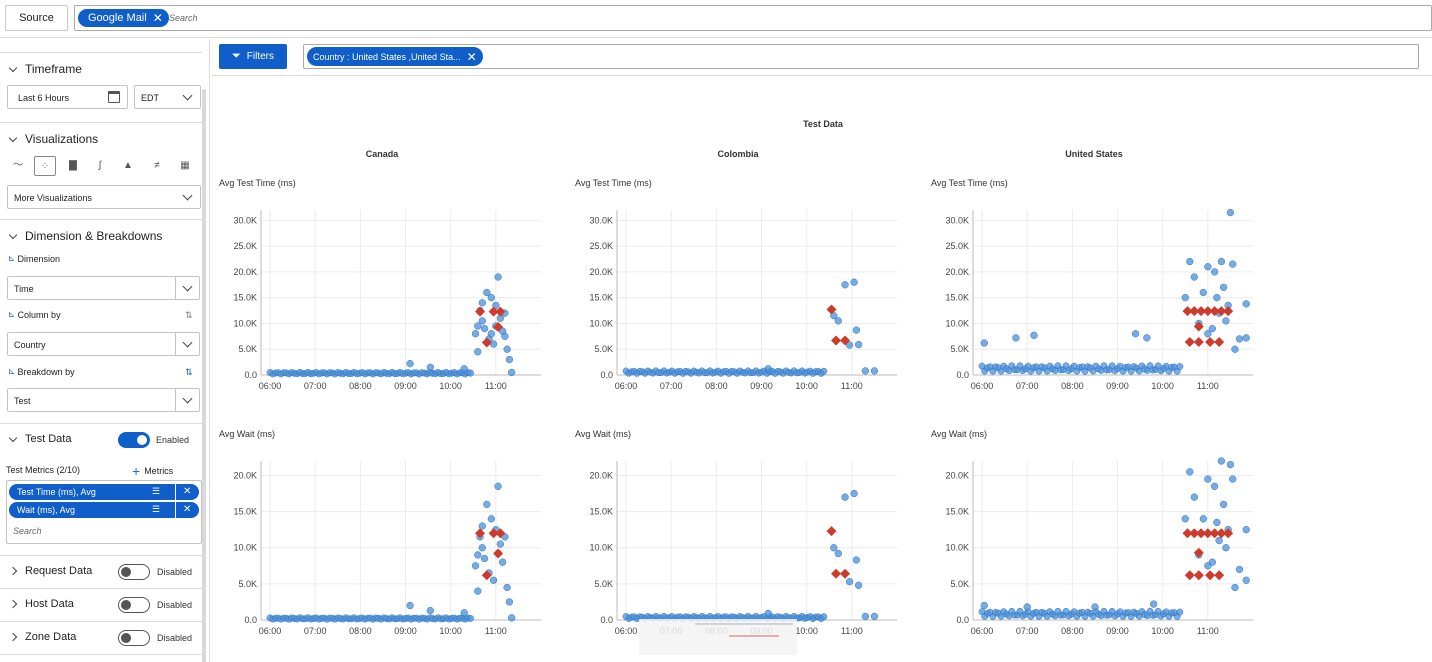  Describe the element at coordinates (134, 572) in the screenshot. I see `request-data-toggle` at that location.